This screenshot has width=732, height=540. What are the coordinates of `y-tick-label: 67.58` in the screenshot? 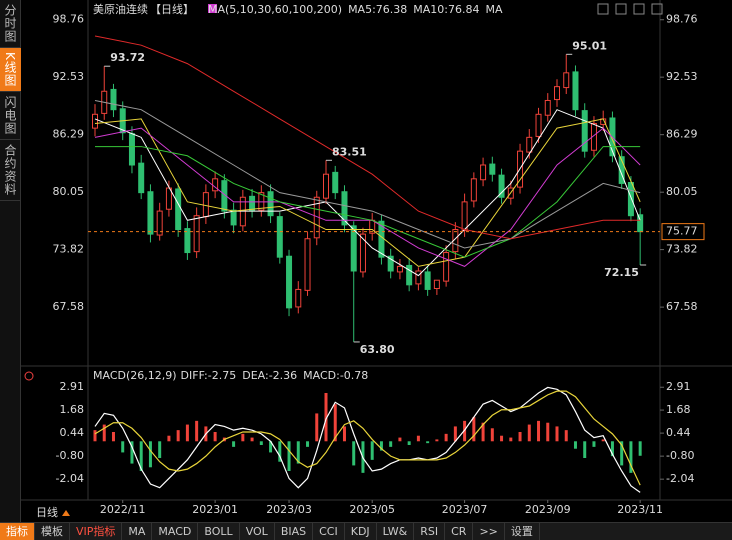 It's located at (69, 306).